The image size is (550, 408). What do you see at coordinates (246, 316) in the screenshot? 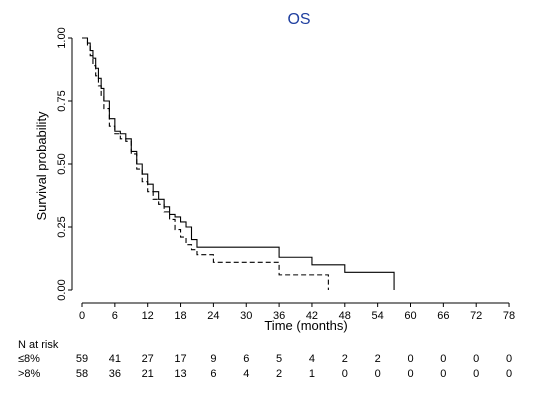
I see `x-tick-label: 30` at bounding box center [246, 316].